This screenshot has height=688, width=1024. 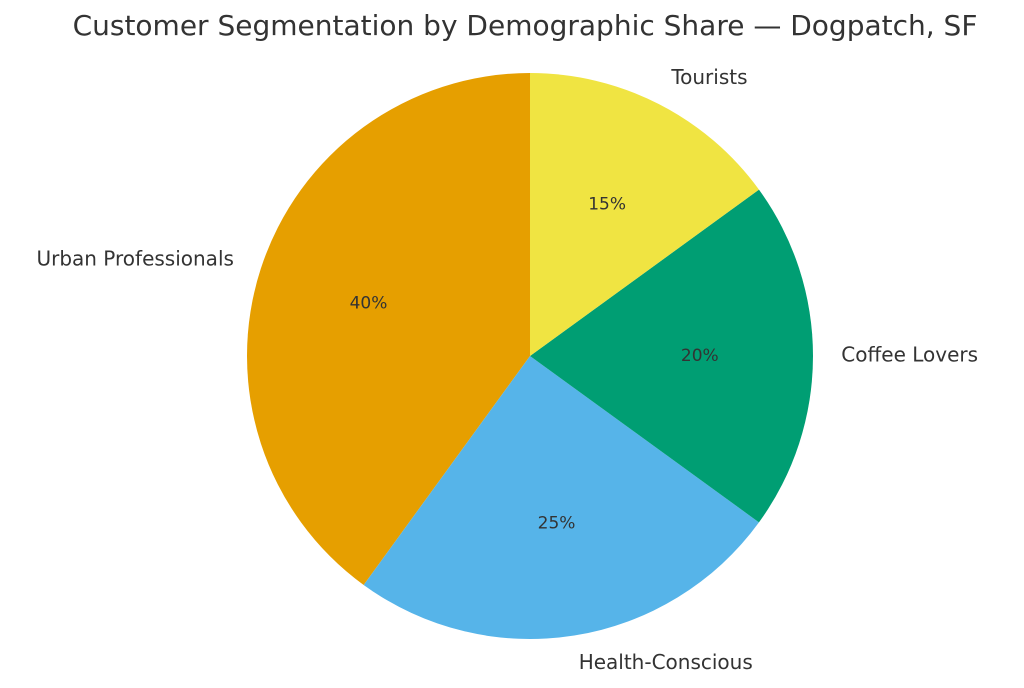 I want to click on category-label: Coffee Lovers, so click(x=909, y=355).